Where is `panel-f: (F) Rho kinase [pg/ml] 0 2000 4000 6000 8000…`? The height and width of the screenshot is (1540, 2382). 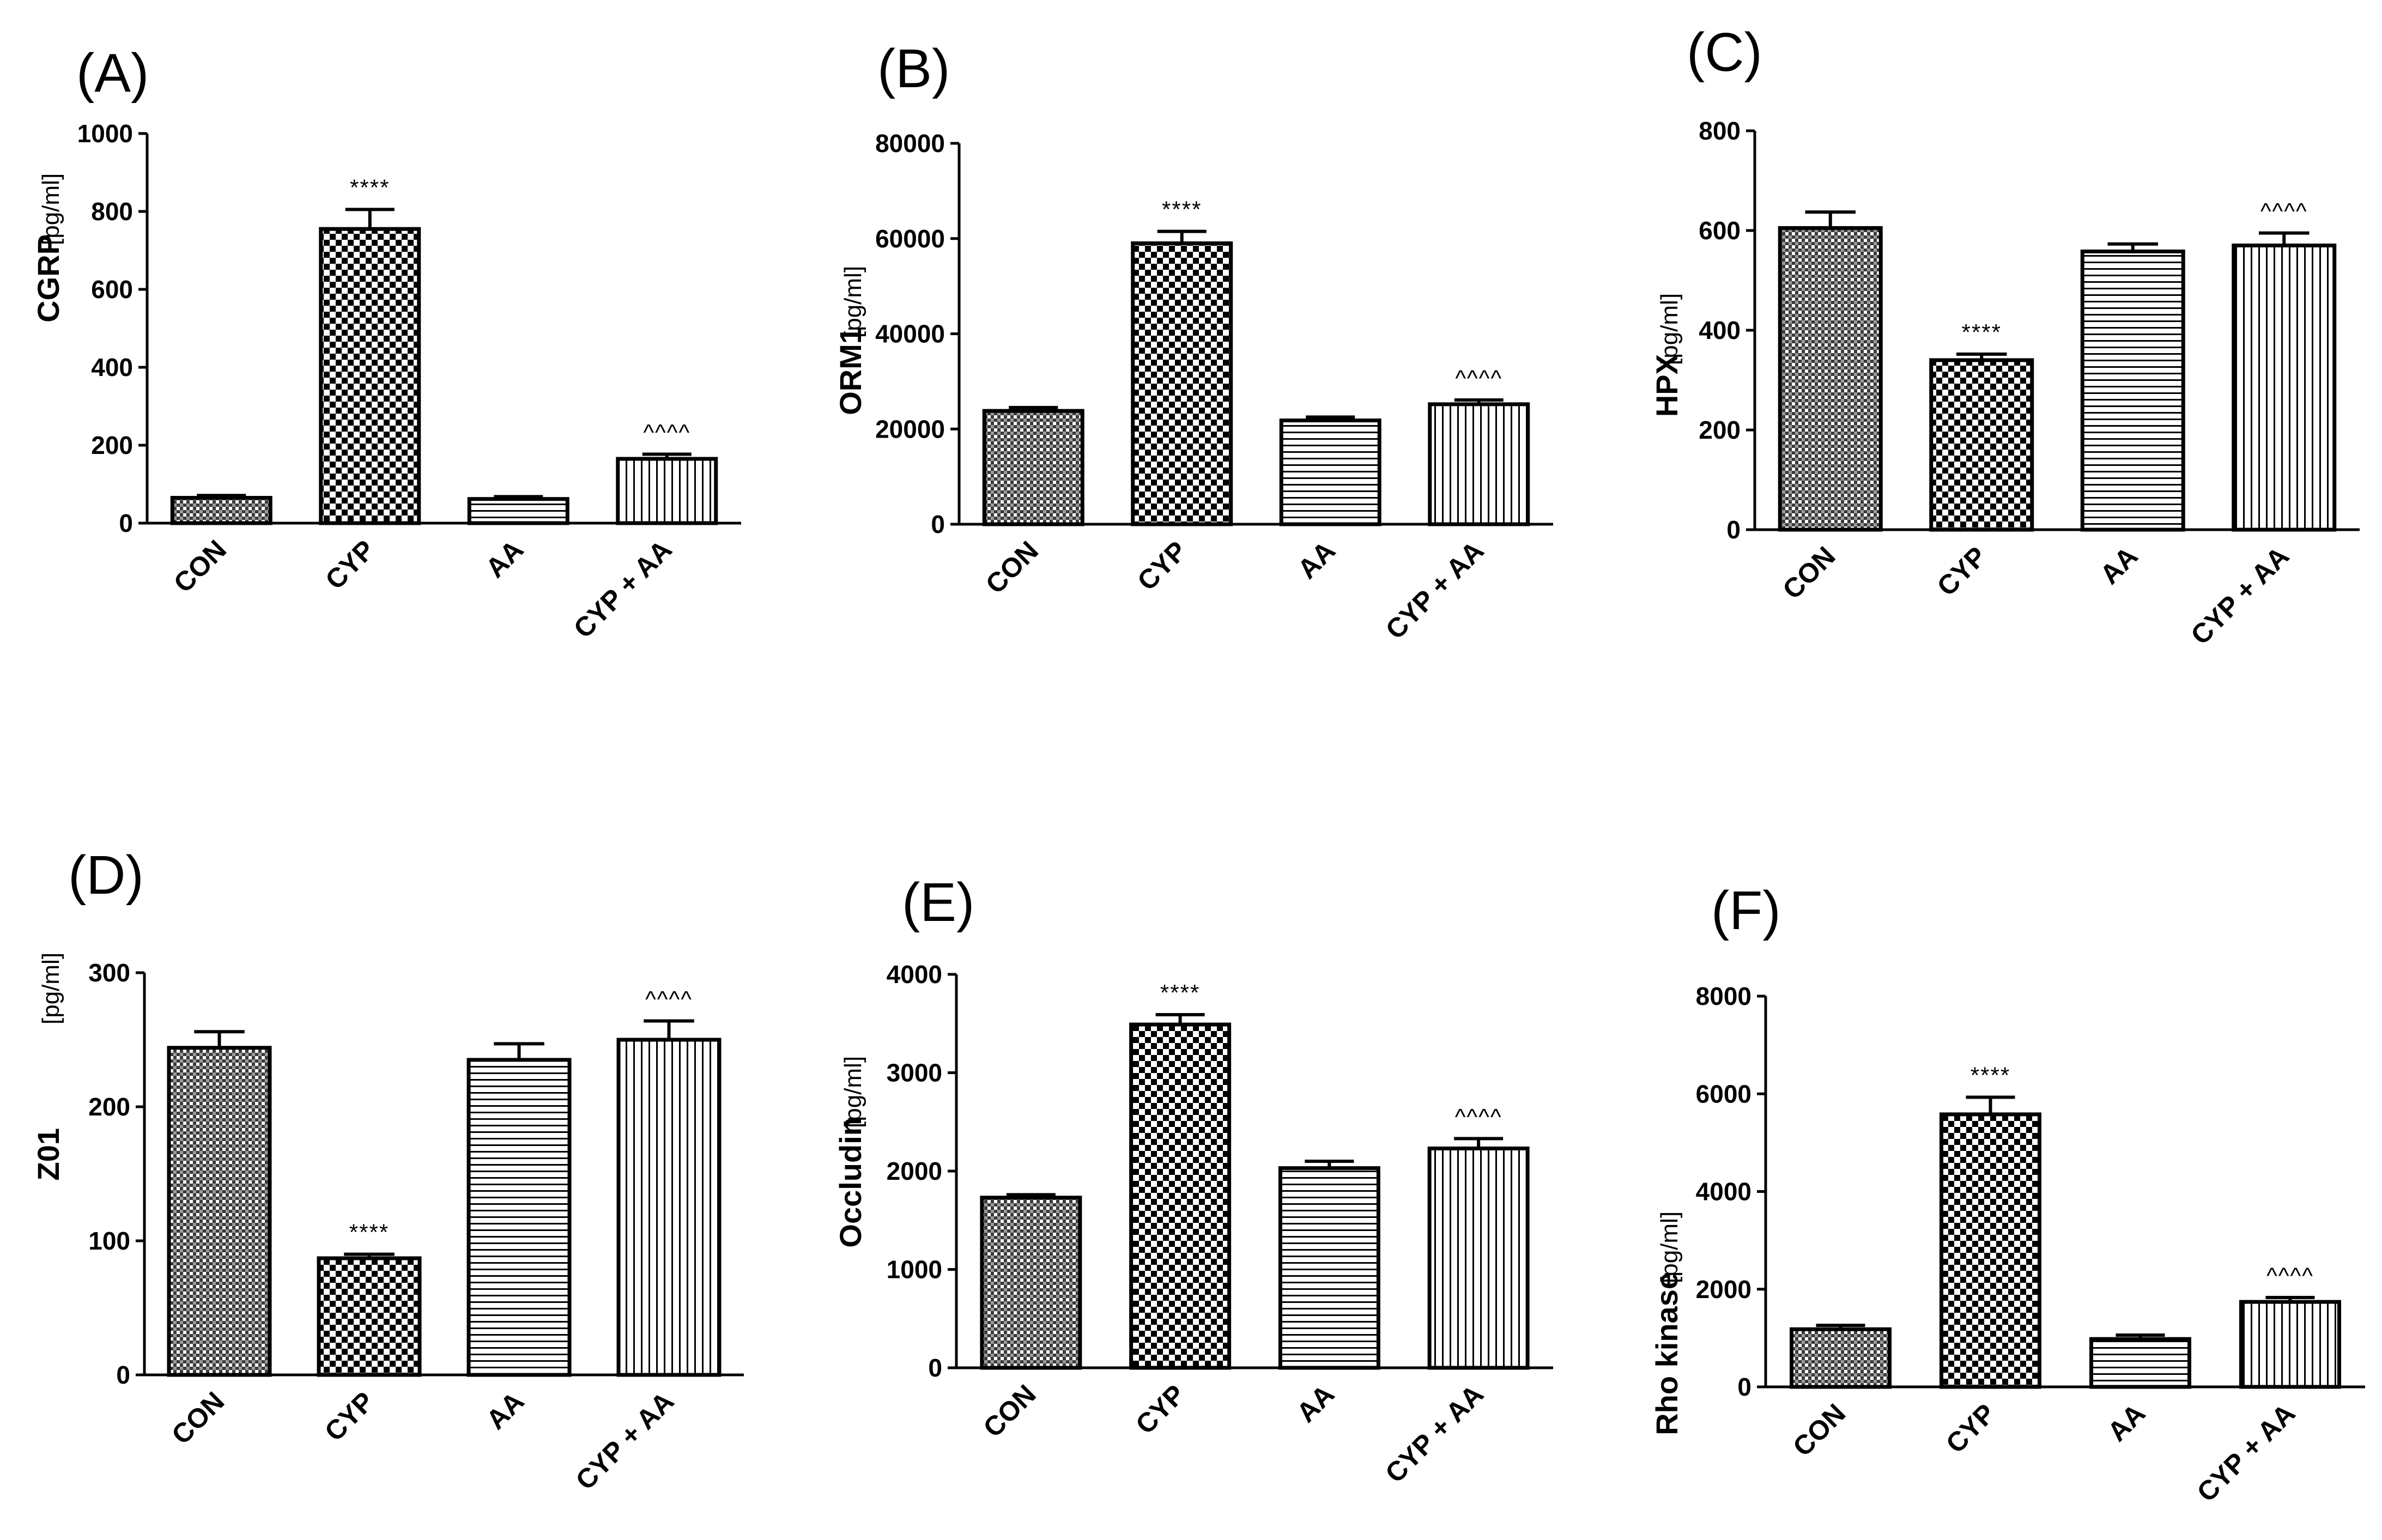
panel-f: (F) Rho kinase [pg/ml] 0 2000 4000 6000 8000… is located at coordinates (2008, 1194).